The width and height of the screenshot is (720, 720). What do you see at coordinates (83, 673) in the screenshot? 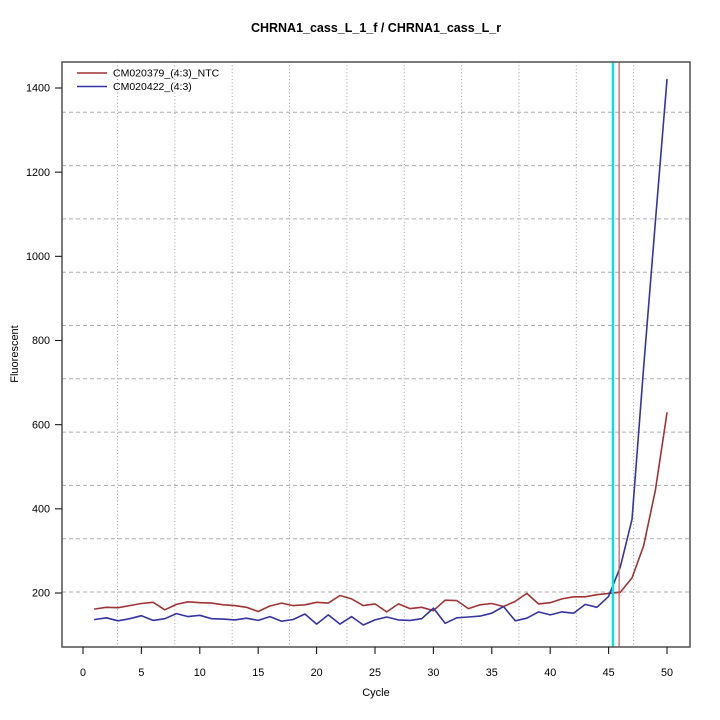
I see `x-tick-label: 0` at bounding box center [83, 673].